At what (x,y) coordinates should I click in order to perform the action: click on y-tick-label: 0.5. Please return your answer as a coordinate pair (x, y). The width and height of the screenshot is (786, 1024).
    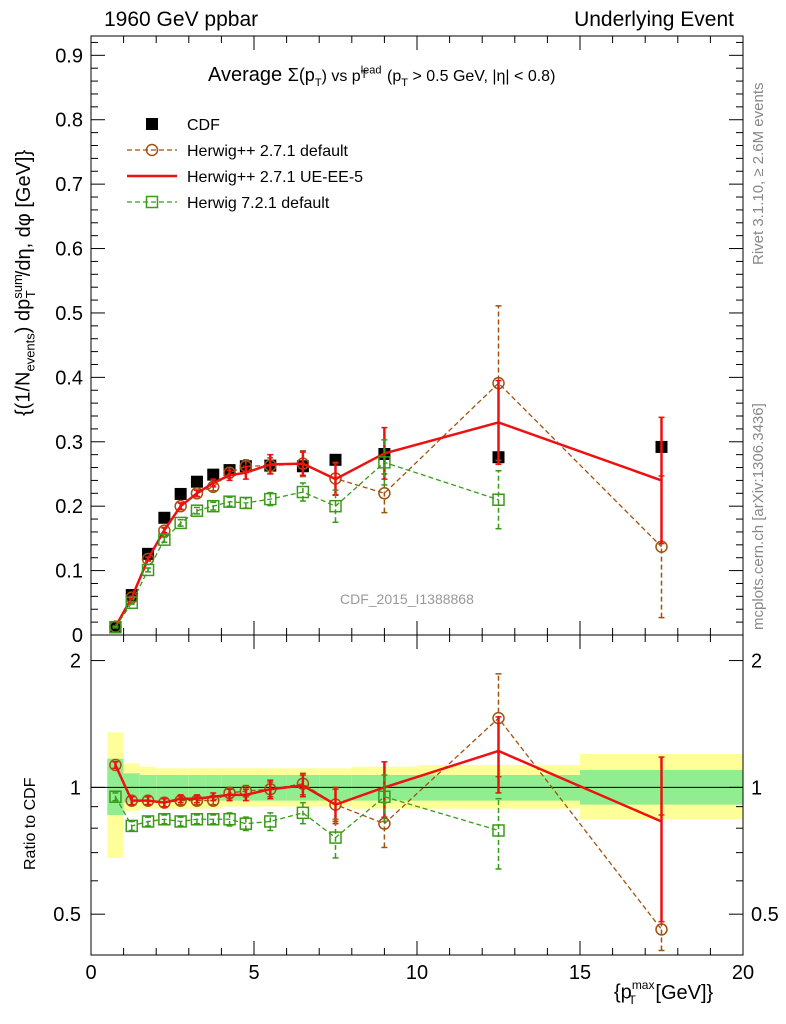
    Looking at the image, I should click on (69, 314).